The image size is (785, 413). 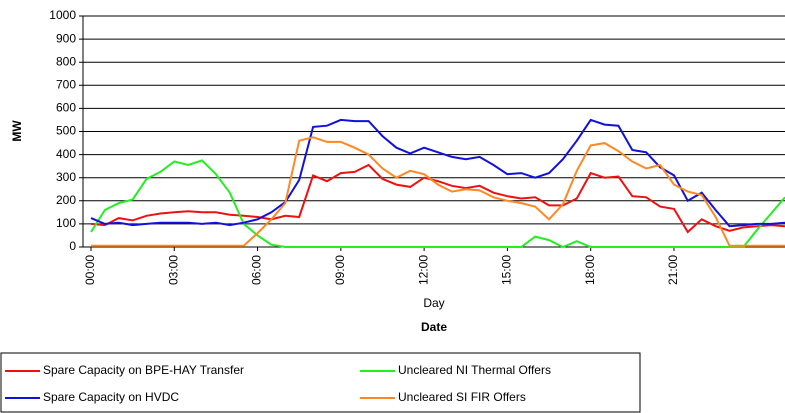 What do you see at coordinates (90, 270) in the screenshot?
I see `x-tick-label: 00:00` at bounding box center [90, 270].